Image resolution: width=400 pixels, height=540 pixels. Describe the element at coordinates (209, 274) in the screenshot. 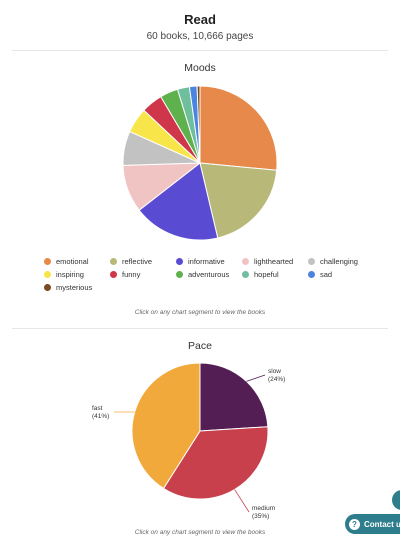

I see `legend-label: adventurous` at that location.